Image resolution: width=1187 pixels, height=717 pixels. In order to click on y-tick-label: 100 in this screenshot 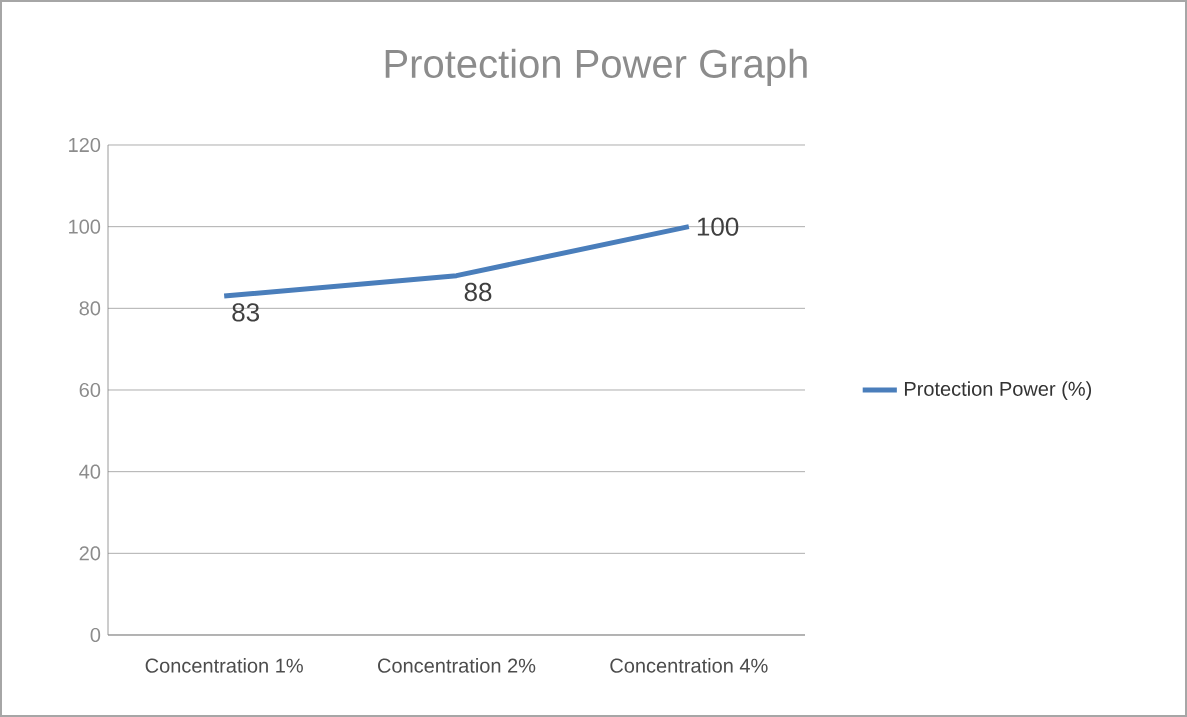, I will do `click(85, 226)`.